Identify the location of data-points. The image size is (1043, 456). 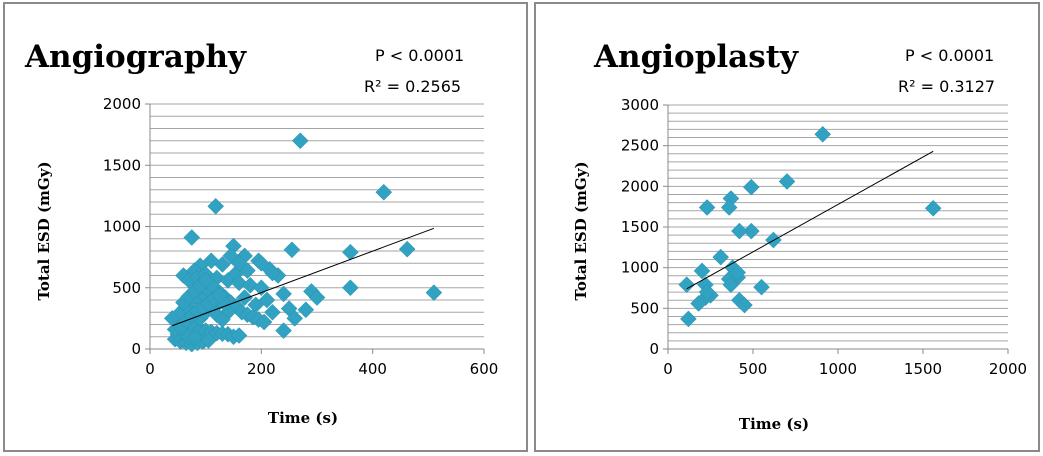
(303, 242).